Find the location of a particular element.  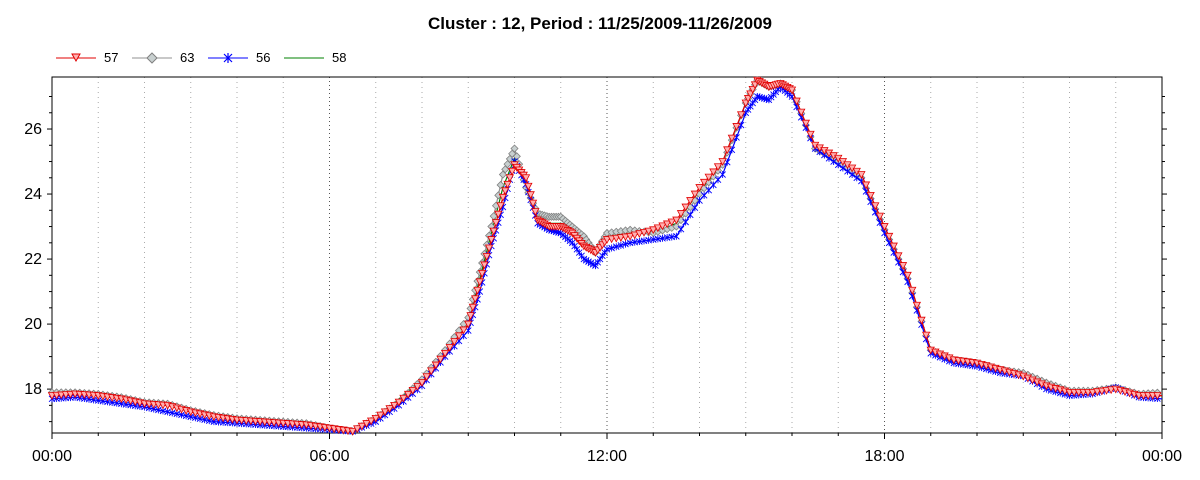

y-tick-label: 26 is located at coordinates (33, 129).